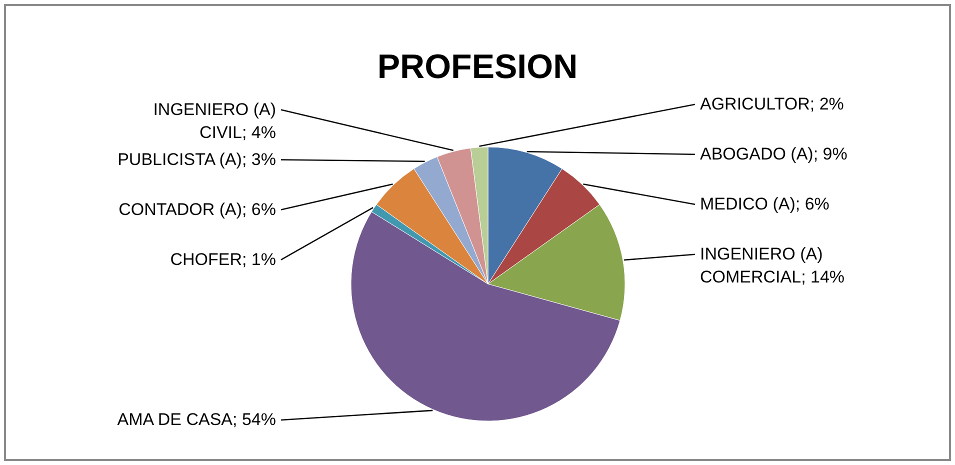 The width and height of the screenshot is (955, 465). What do you see at coordinates (772, 265) in the screenshot?
I see `slice-label: INGENIERO (A) COMERCIAL; 14%` at bounding box center [772, 265].